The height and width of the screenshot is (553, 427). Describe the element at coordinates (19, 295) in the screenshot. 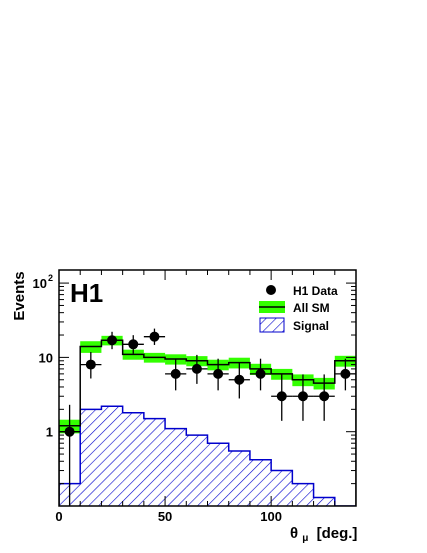

I see `y-axis-label: Events` at that location.